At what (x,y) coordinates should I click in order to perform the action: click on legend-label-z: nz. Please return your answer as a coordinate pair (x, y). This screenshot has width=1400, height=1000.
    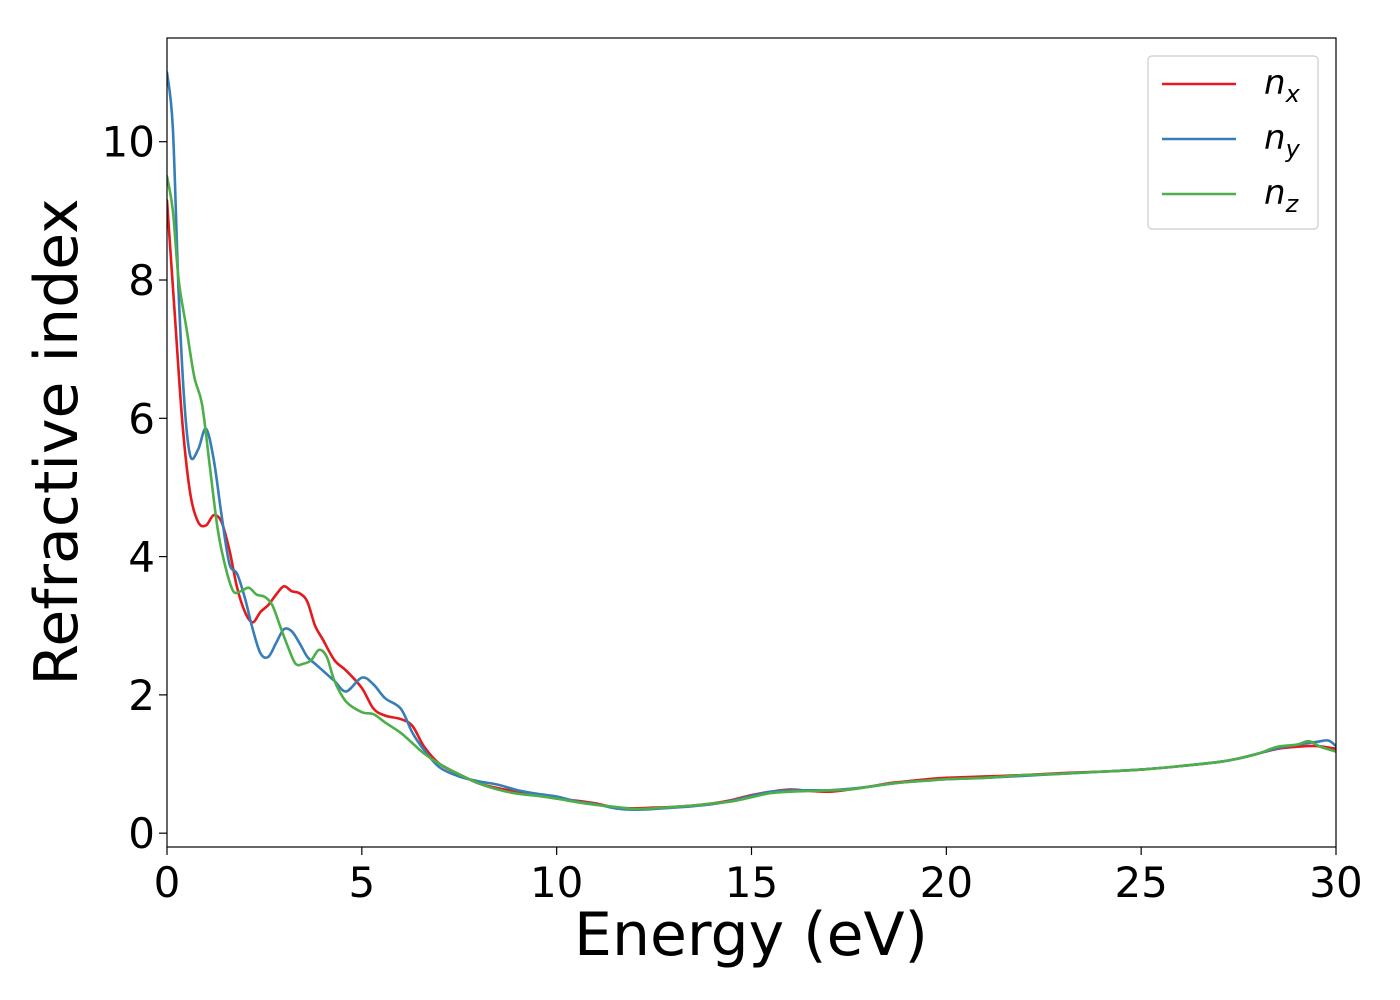
    Looking at the image, I should click on (1282, 195).